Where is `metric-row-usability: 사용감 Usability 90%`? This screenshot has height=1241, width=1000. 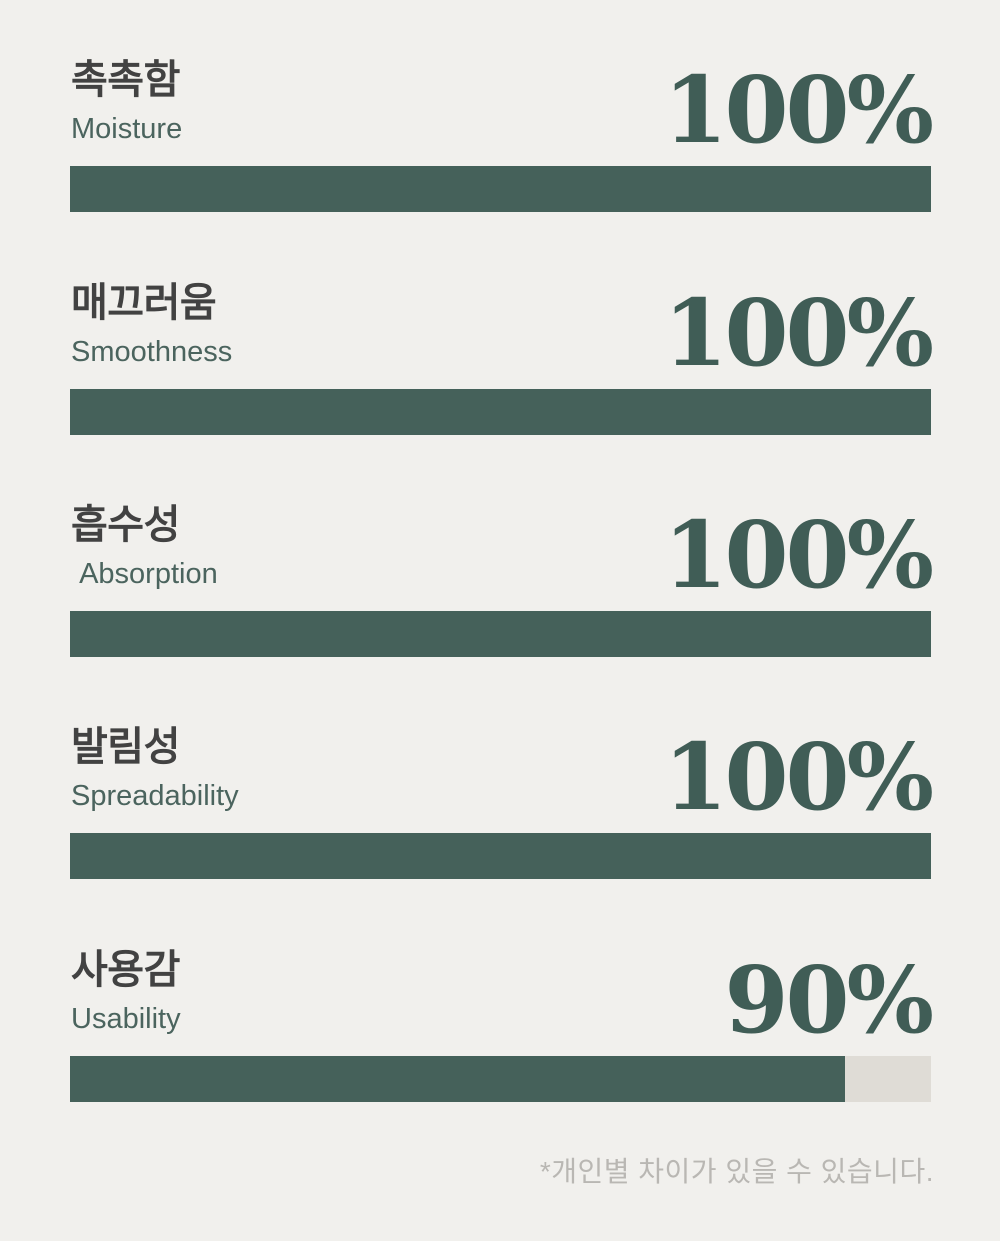 metric-row-usability: 사용감 Usability 90% is located at coordinates (502, 1023).